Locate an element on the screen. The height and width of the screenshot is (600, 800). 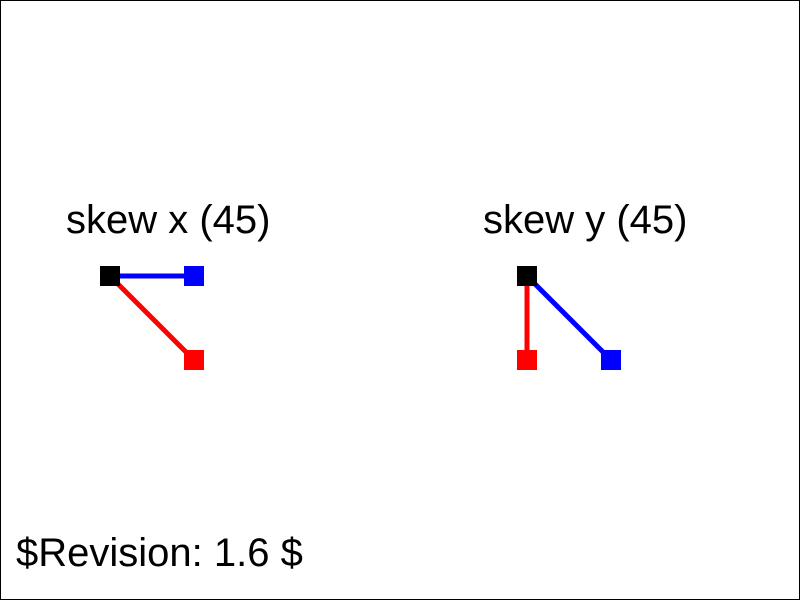
skew-y-x-endpoint-marker is located at coordinates (611, 360).